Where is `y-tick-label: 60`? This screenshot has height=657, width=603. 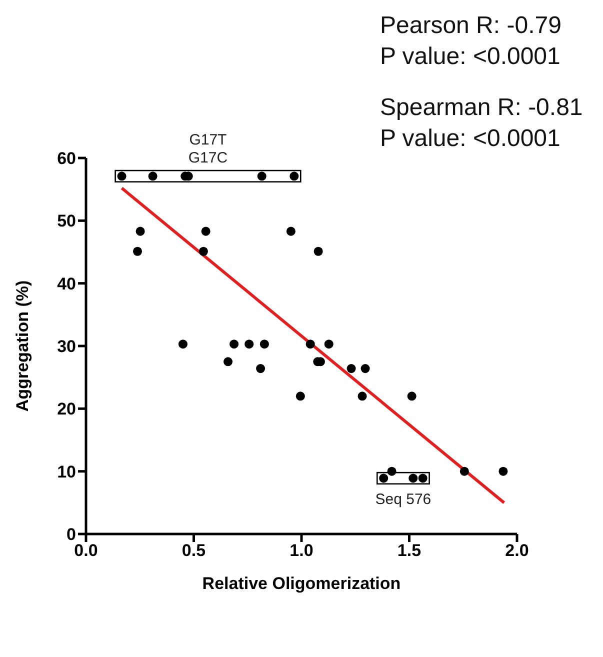
y-tick-label: 60 is located at coordinates (66, 158).